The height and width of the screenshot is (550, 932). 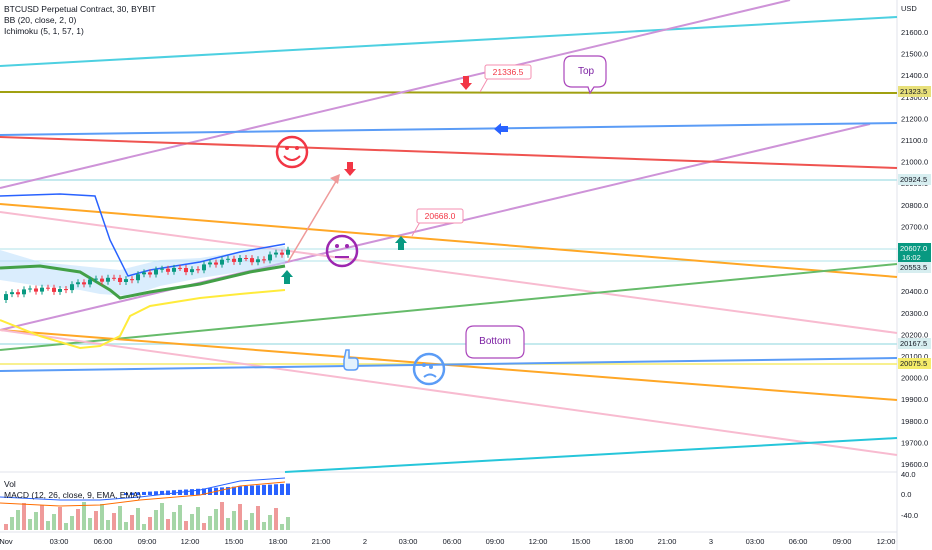 What do you see at coordinates (914, 378) in the screenshot?
I see `price-axis-tick: 20000.0` at bounding box center [914, 378].